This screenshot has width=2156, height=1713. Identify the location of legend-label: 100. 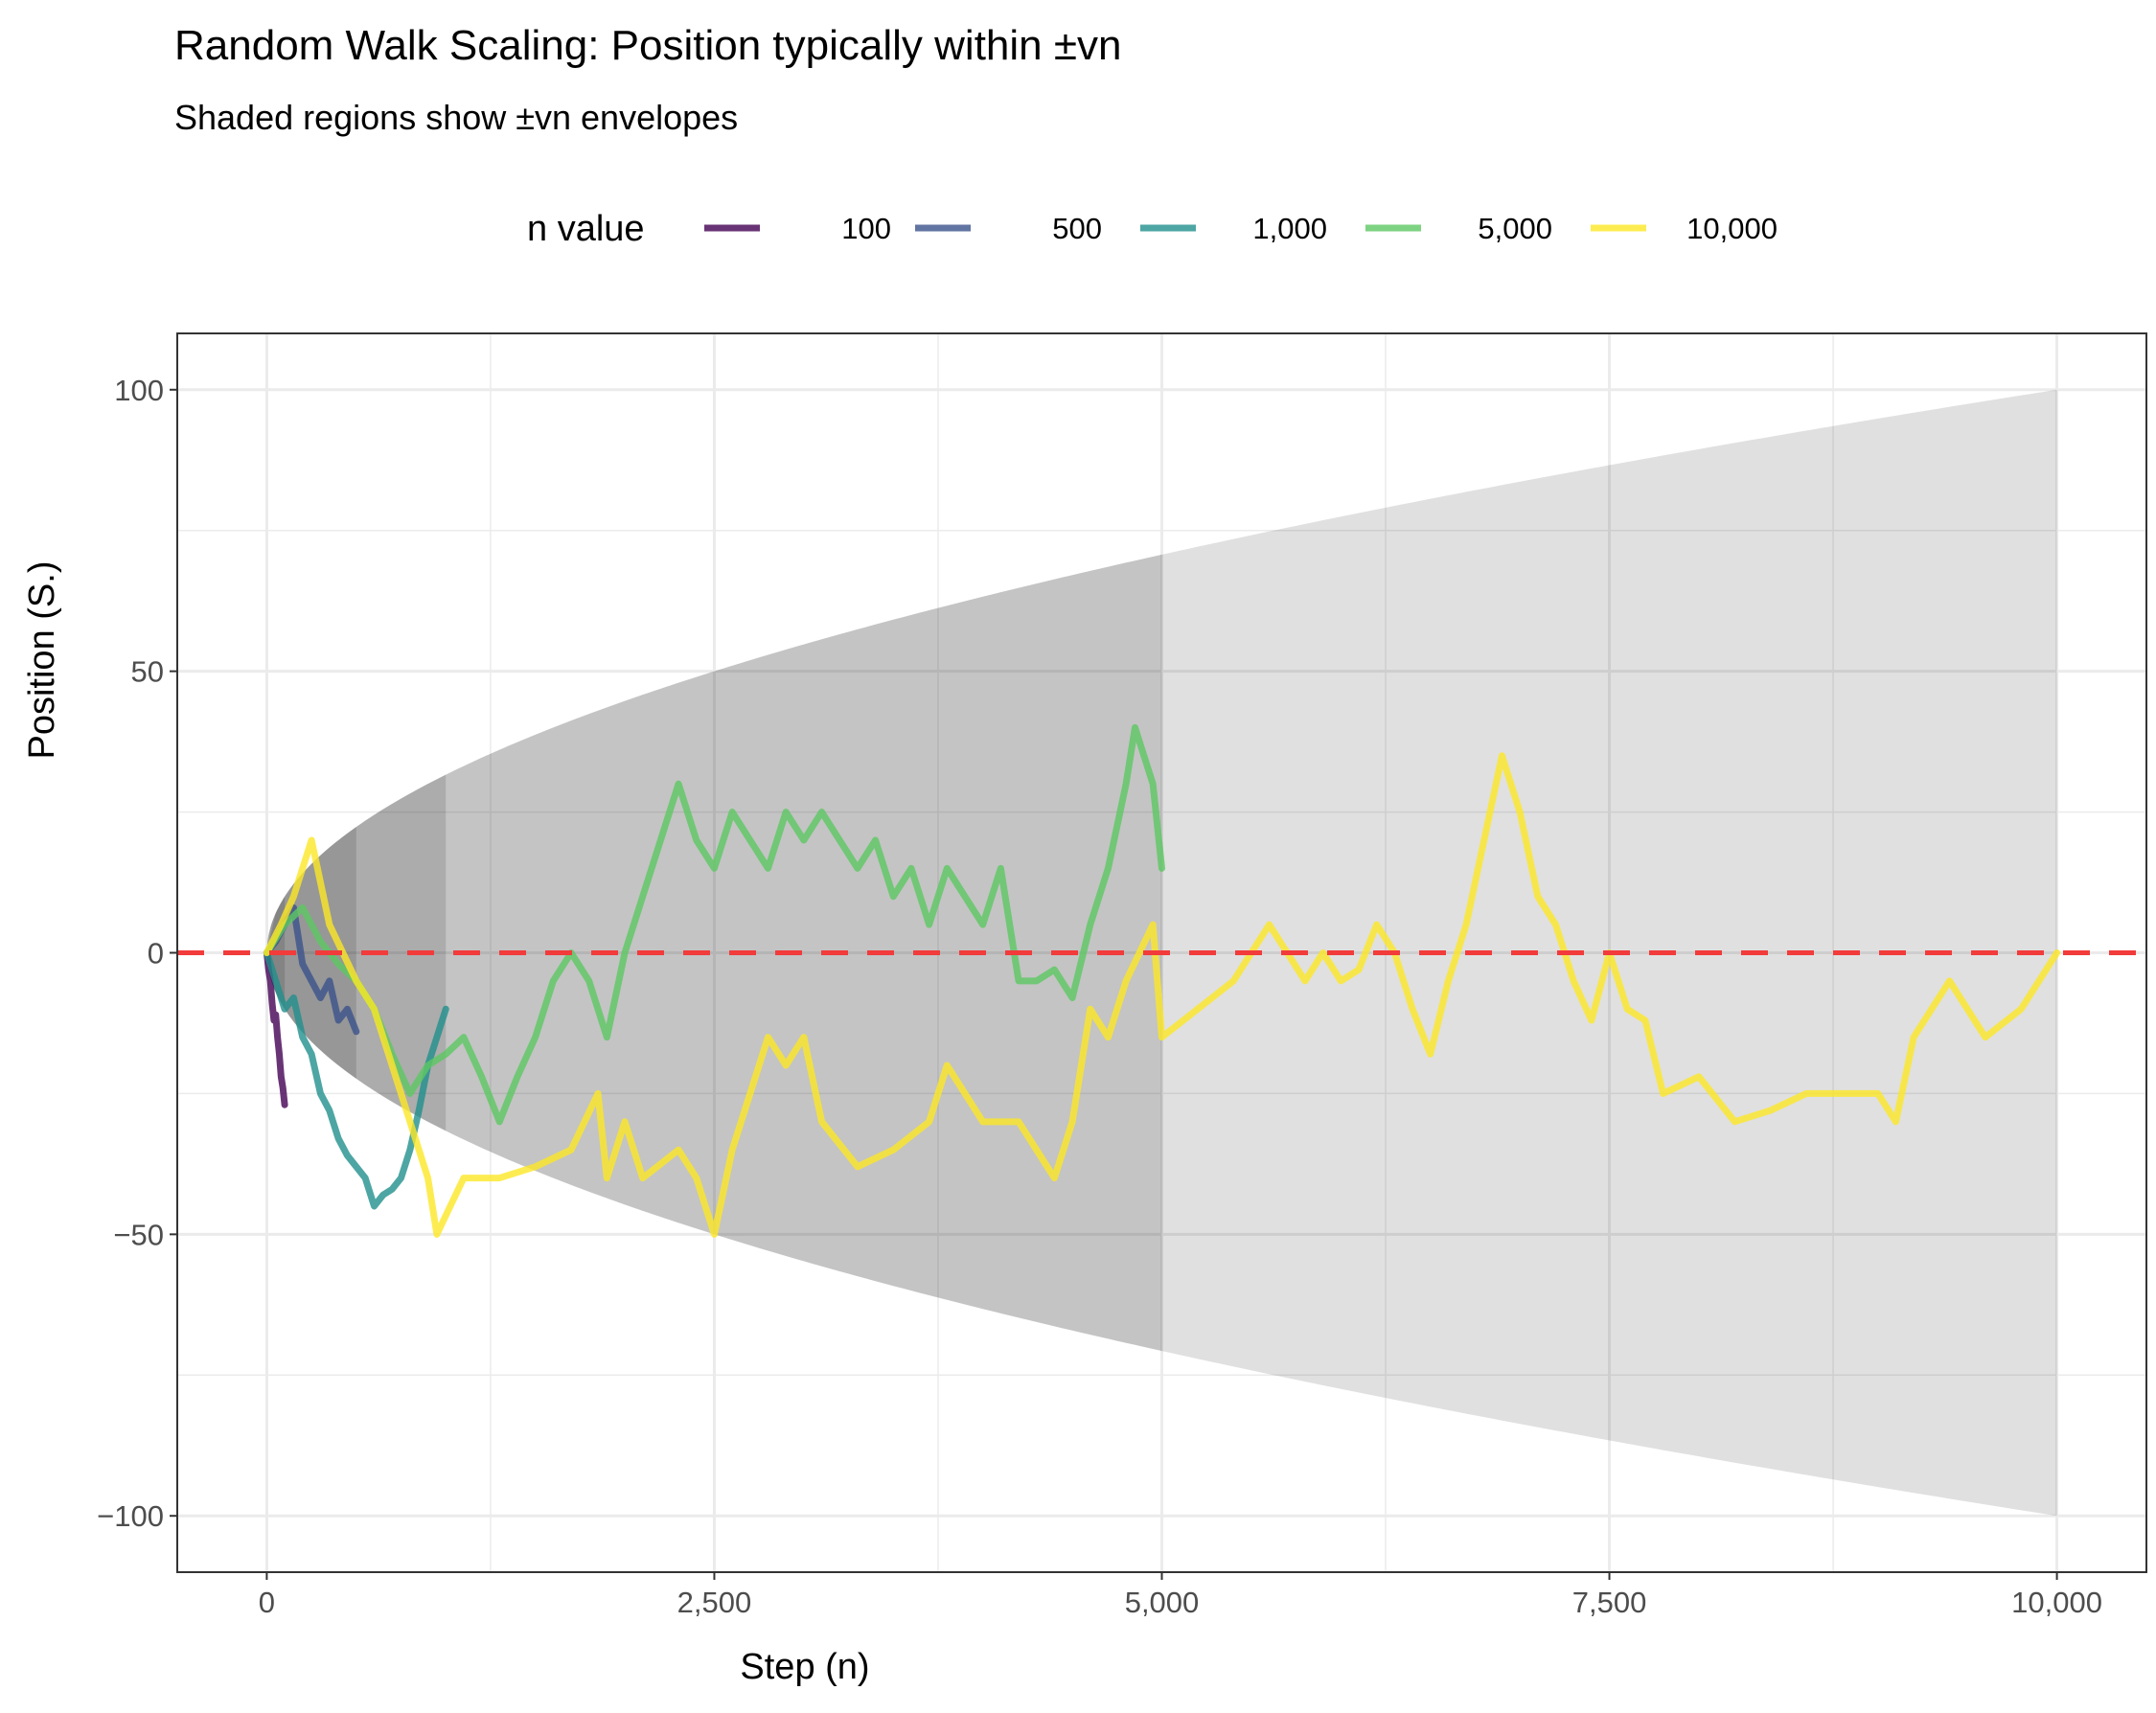
(866, 228).